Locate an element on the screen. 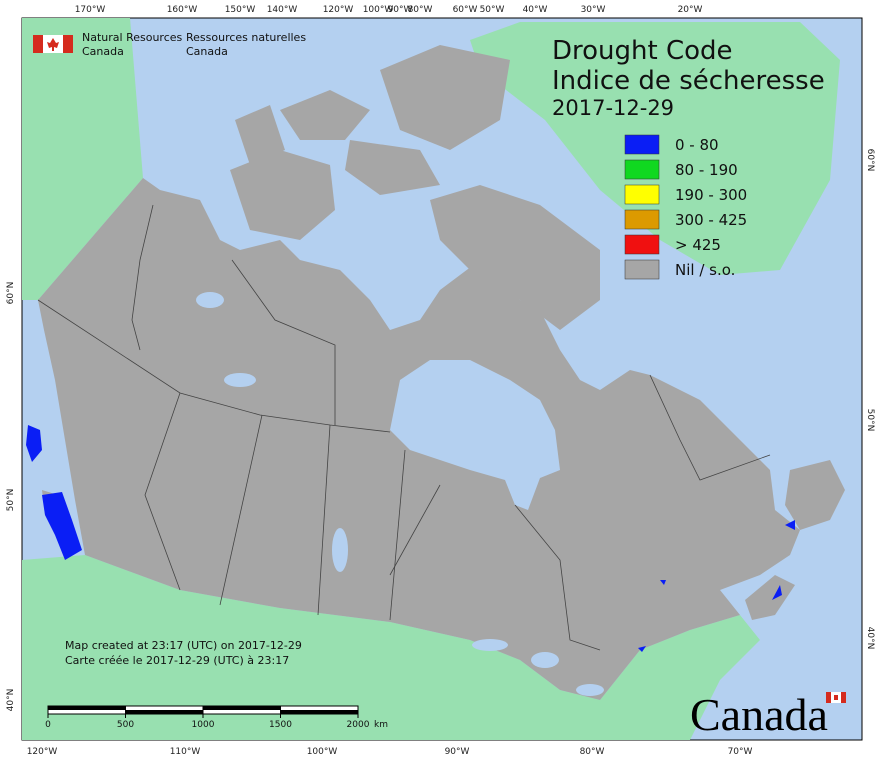 This screenshot has height=760, width=880. lon-label-bottom: 120°W is located at coordinates (42, 752).